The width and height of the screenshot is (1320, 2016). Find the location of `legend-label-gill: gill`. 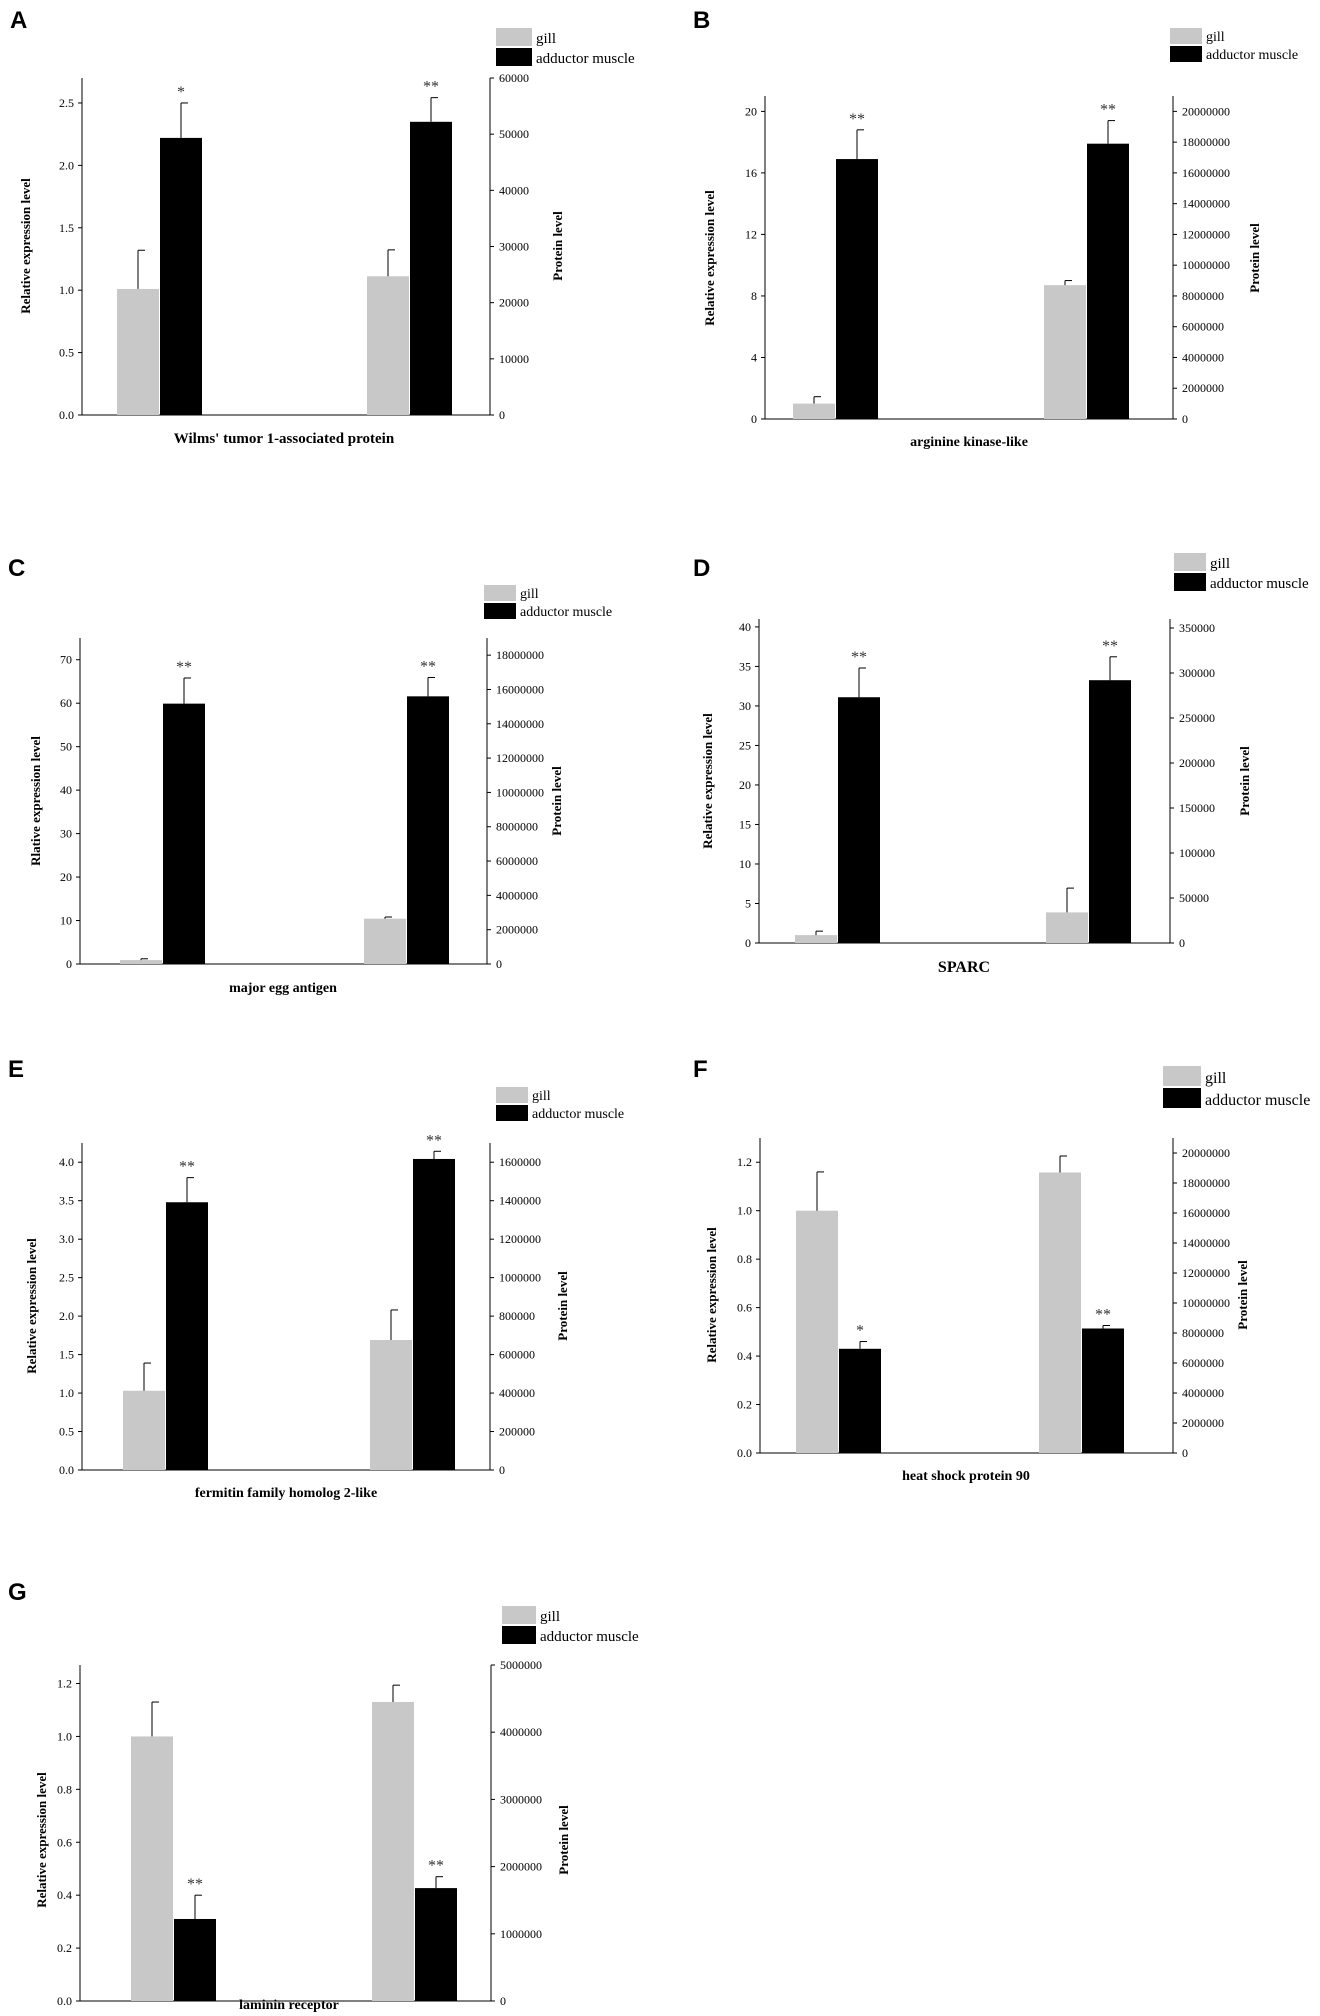

legend-label-gill: gill is located at coordinates (550, 1617).